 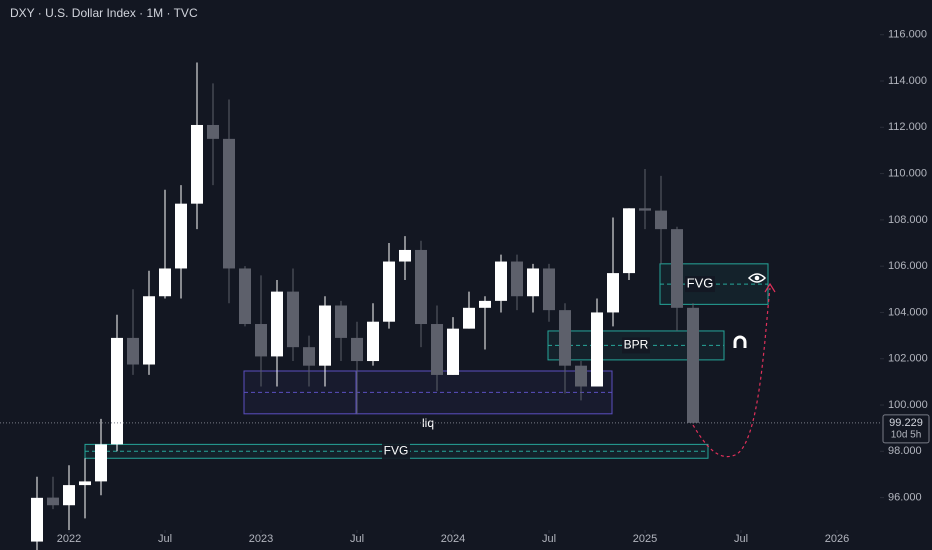 I want to click on zone-label: liq, so click(x=428, y=423).